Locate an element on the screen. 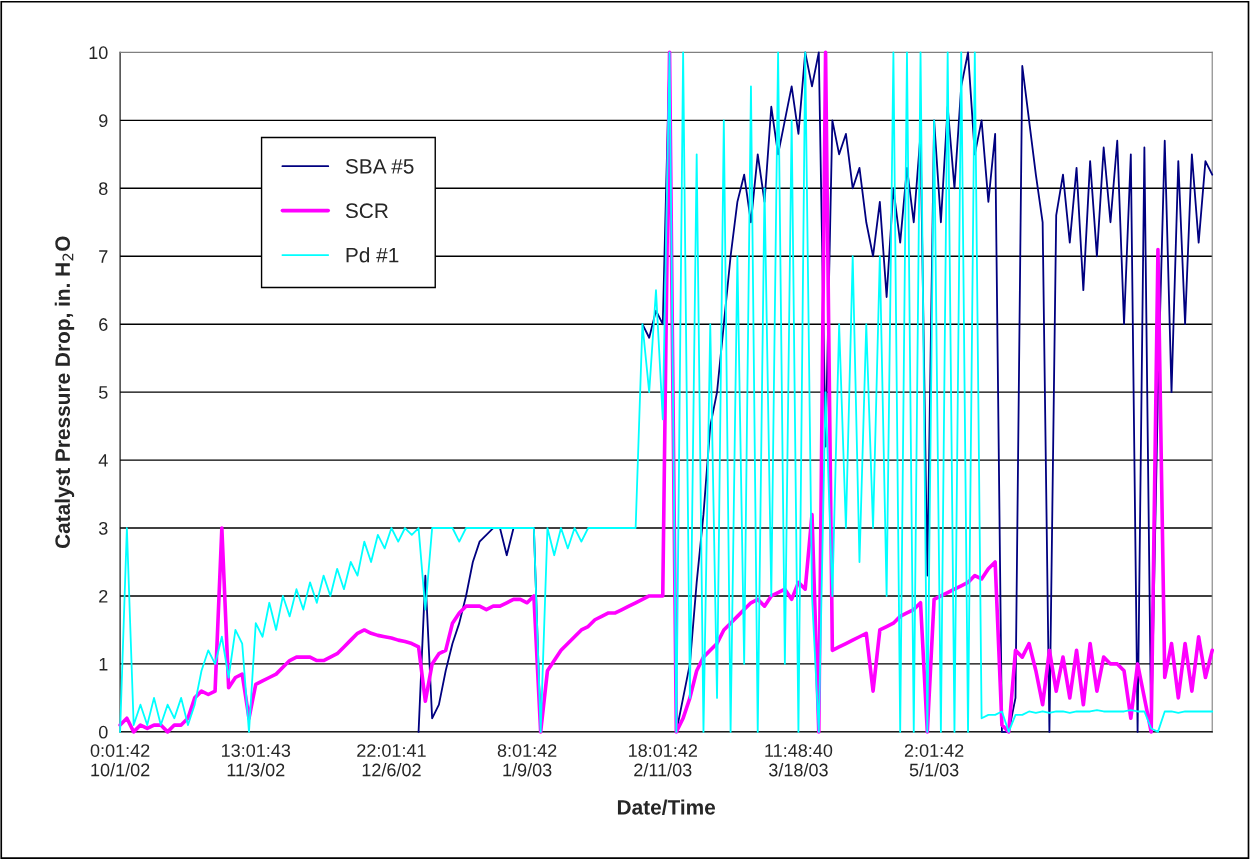 The height and width of the screenshot is (859, 1251). x-tick-label: 18:01:42 2/11/03 is located at coordinates (663, 760).